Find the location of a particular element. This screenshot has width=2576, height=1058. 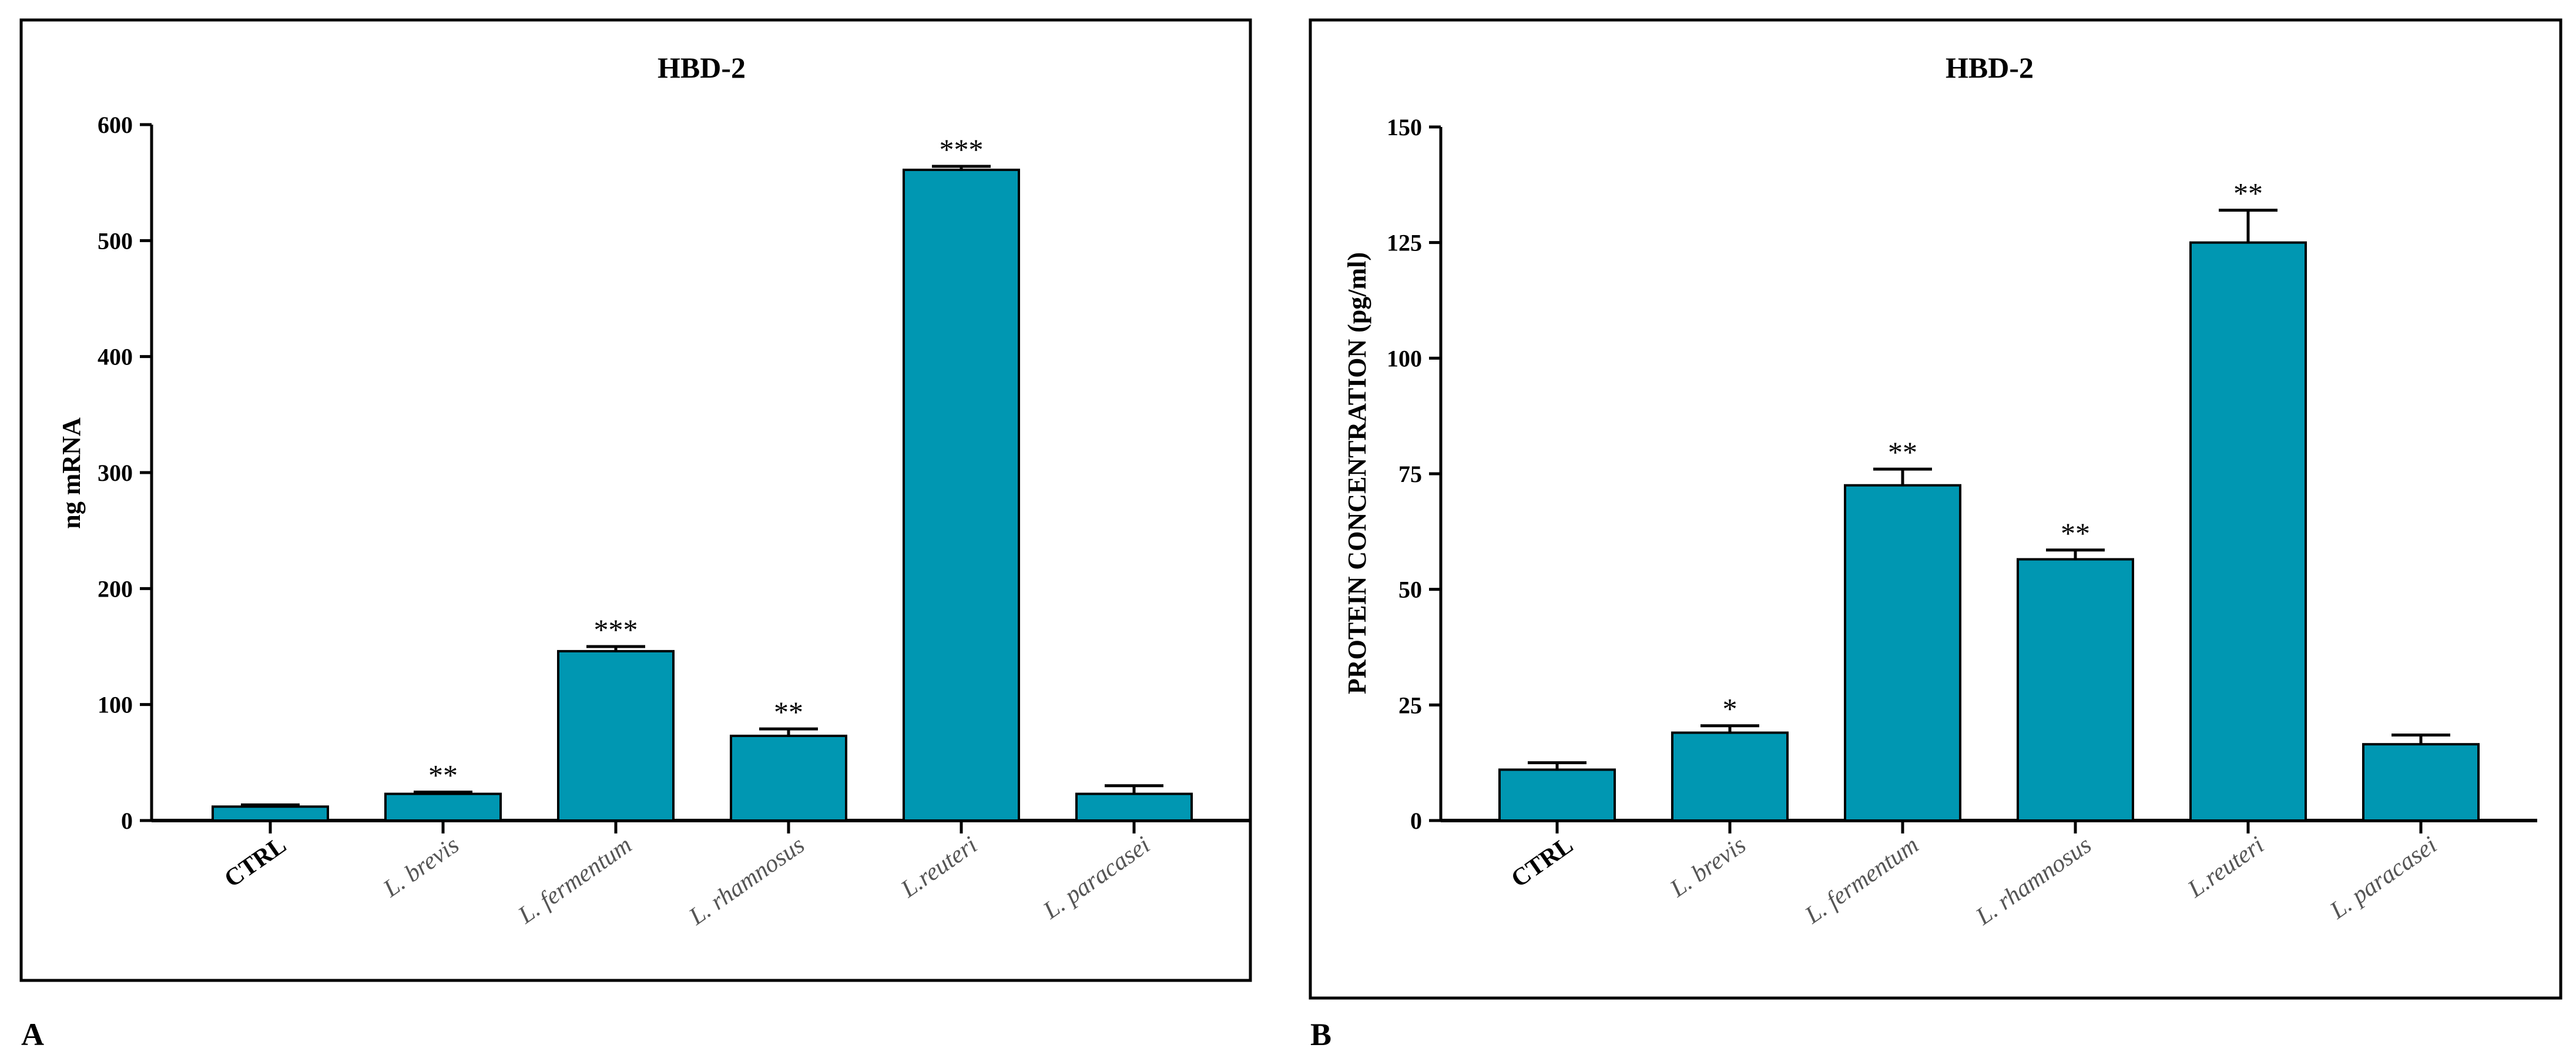

y-tick-label: 200 is located at coordinates (116, 588).